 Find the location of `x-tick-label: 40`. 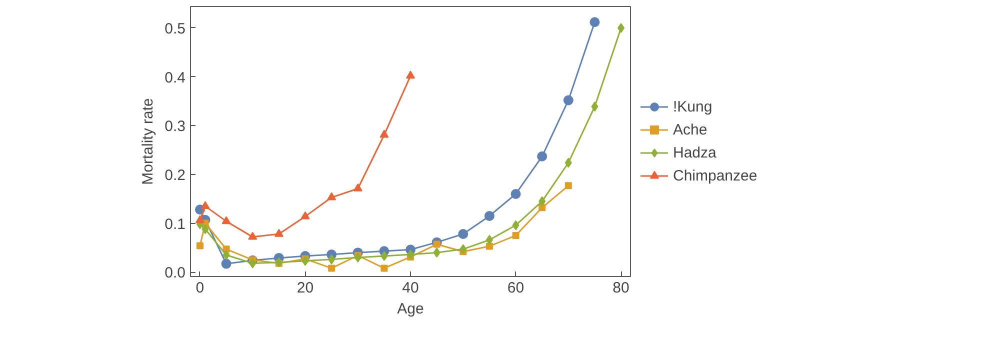

x-tick-label: 40 is located at coordinates (410, 288).